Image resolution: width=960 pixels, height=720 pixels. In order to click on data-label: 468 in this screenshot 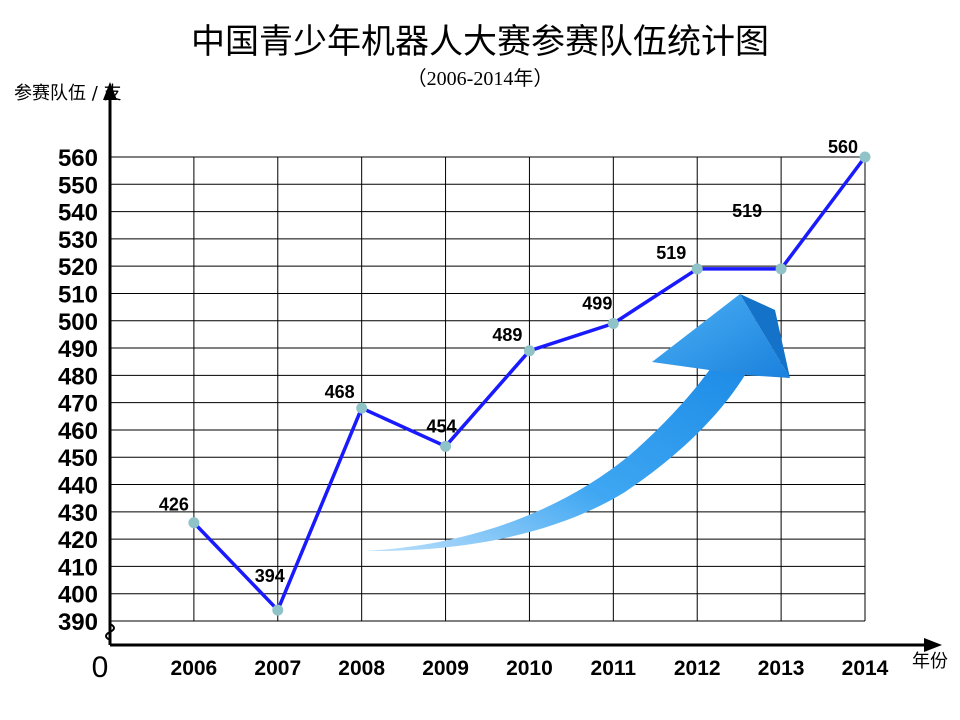, I will do `click(340, 392)`.